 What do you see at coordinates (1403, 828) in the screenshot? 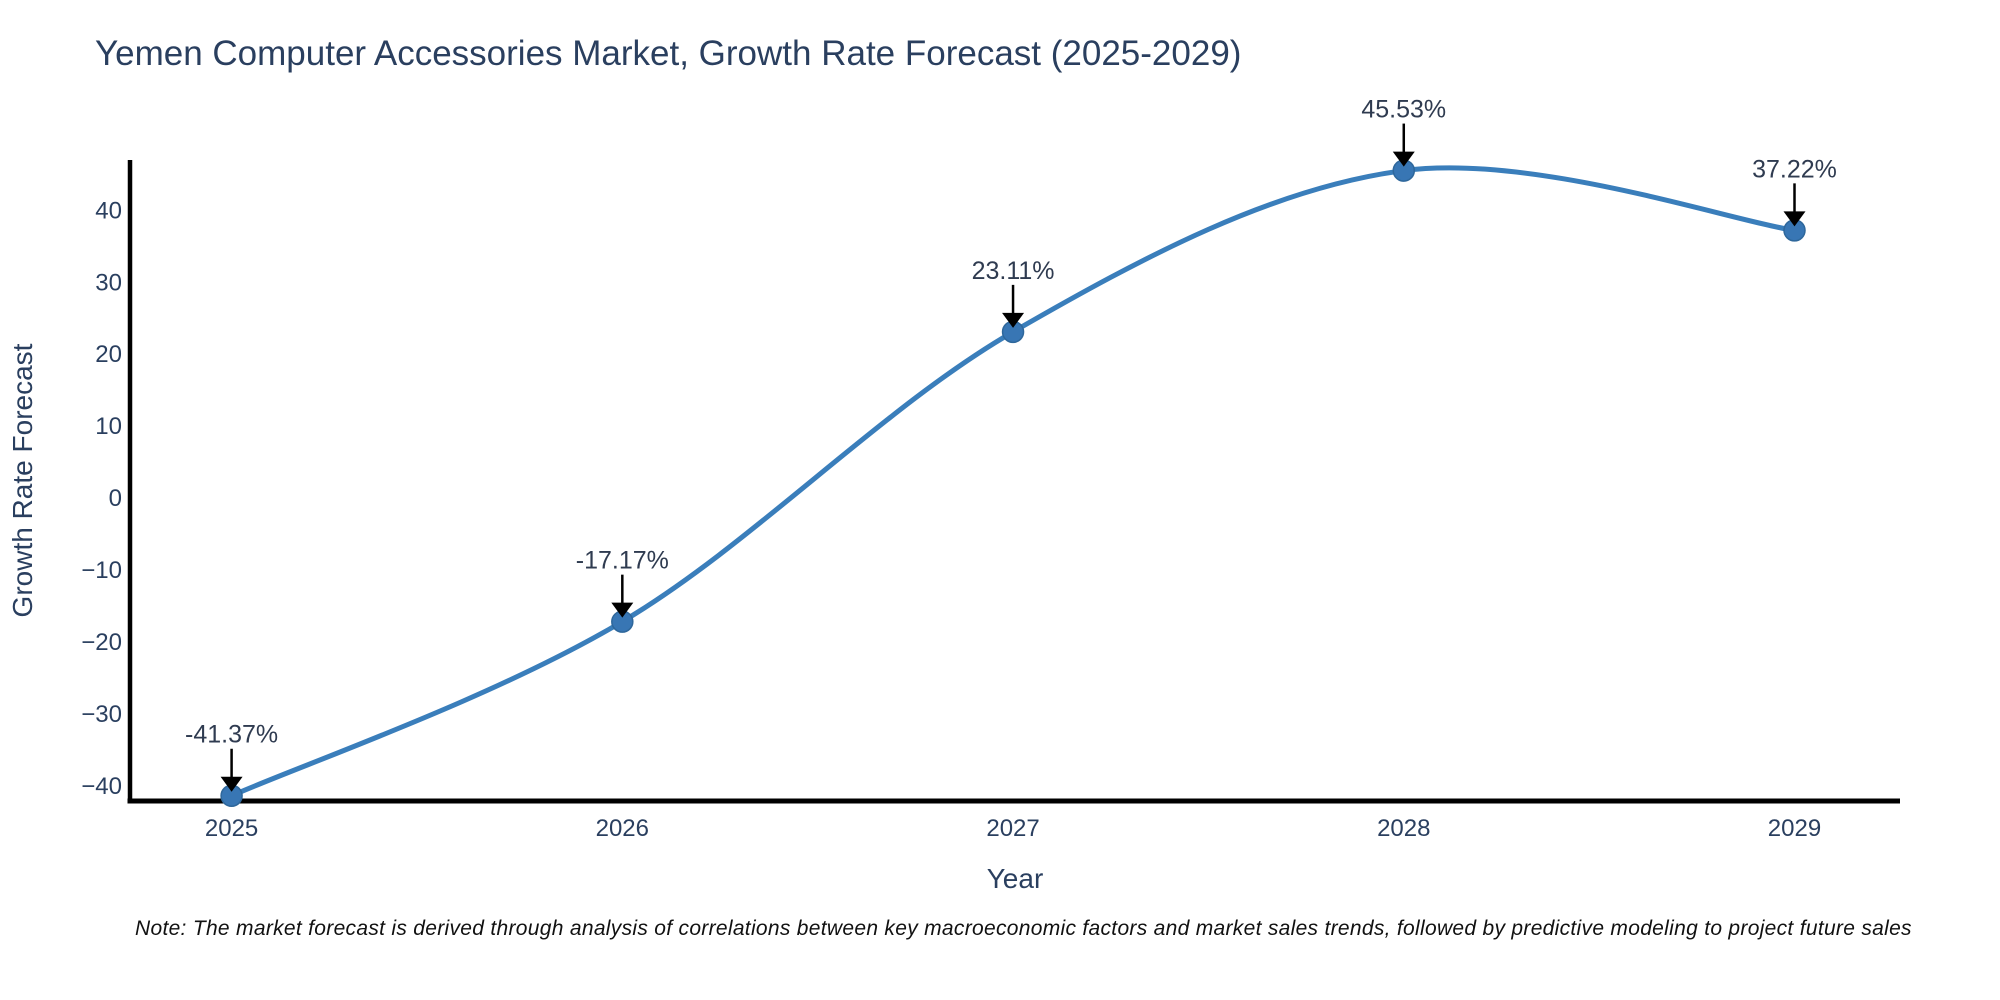
I see `x-tick-label: 2028` at bounding box center [1403, 828].